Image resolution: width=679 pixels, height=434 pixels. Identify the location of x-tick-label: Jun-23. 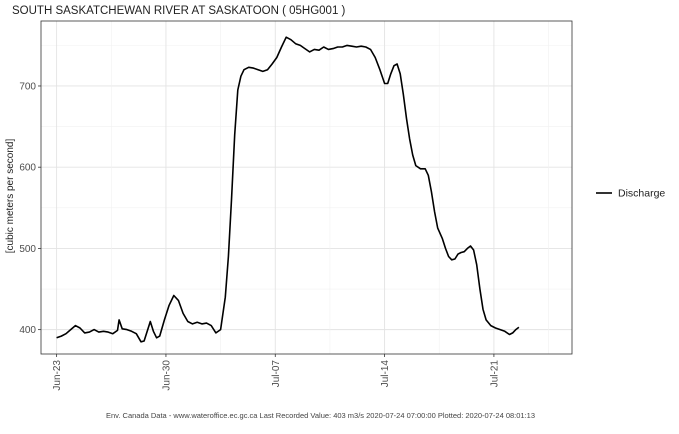
(57, 375).